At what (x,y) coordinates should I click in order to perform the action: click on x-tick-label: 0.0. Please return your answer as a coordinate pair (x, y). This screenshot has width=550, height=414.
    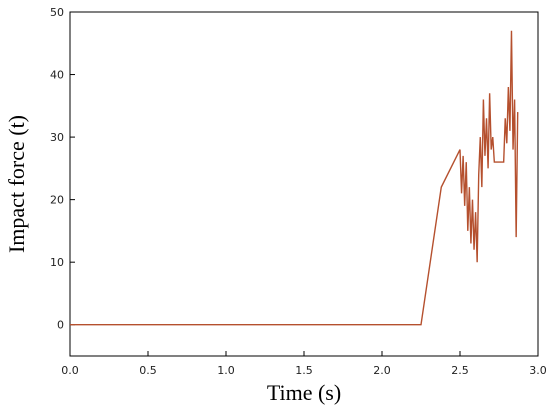
    Looking at the image, I should click on (70, 370).